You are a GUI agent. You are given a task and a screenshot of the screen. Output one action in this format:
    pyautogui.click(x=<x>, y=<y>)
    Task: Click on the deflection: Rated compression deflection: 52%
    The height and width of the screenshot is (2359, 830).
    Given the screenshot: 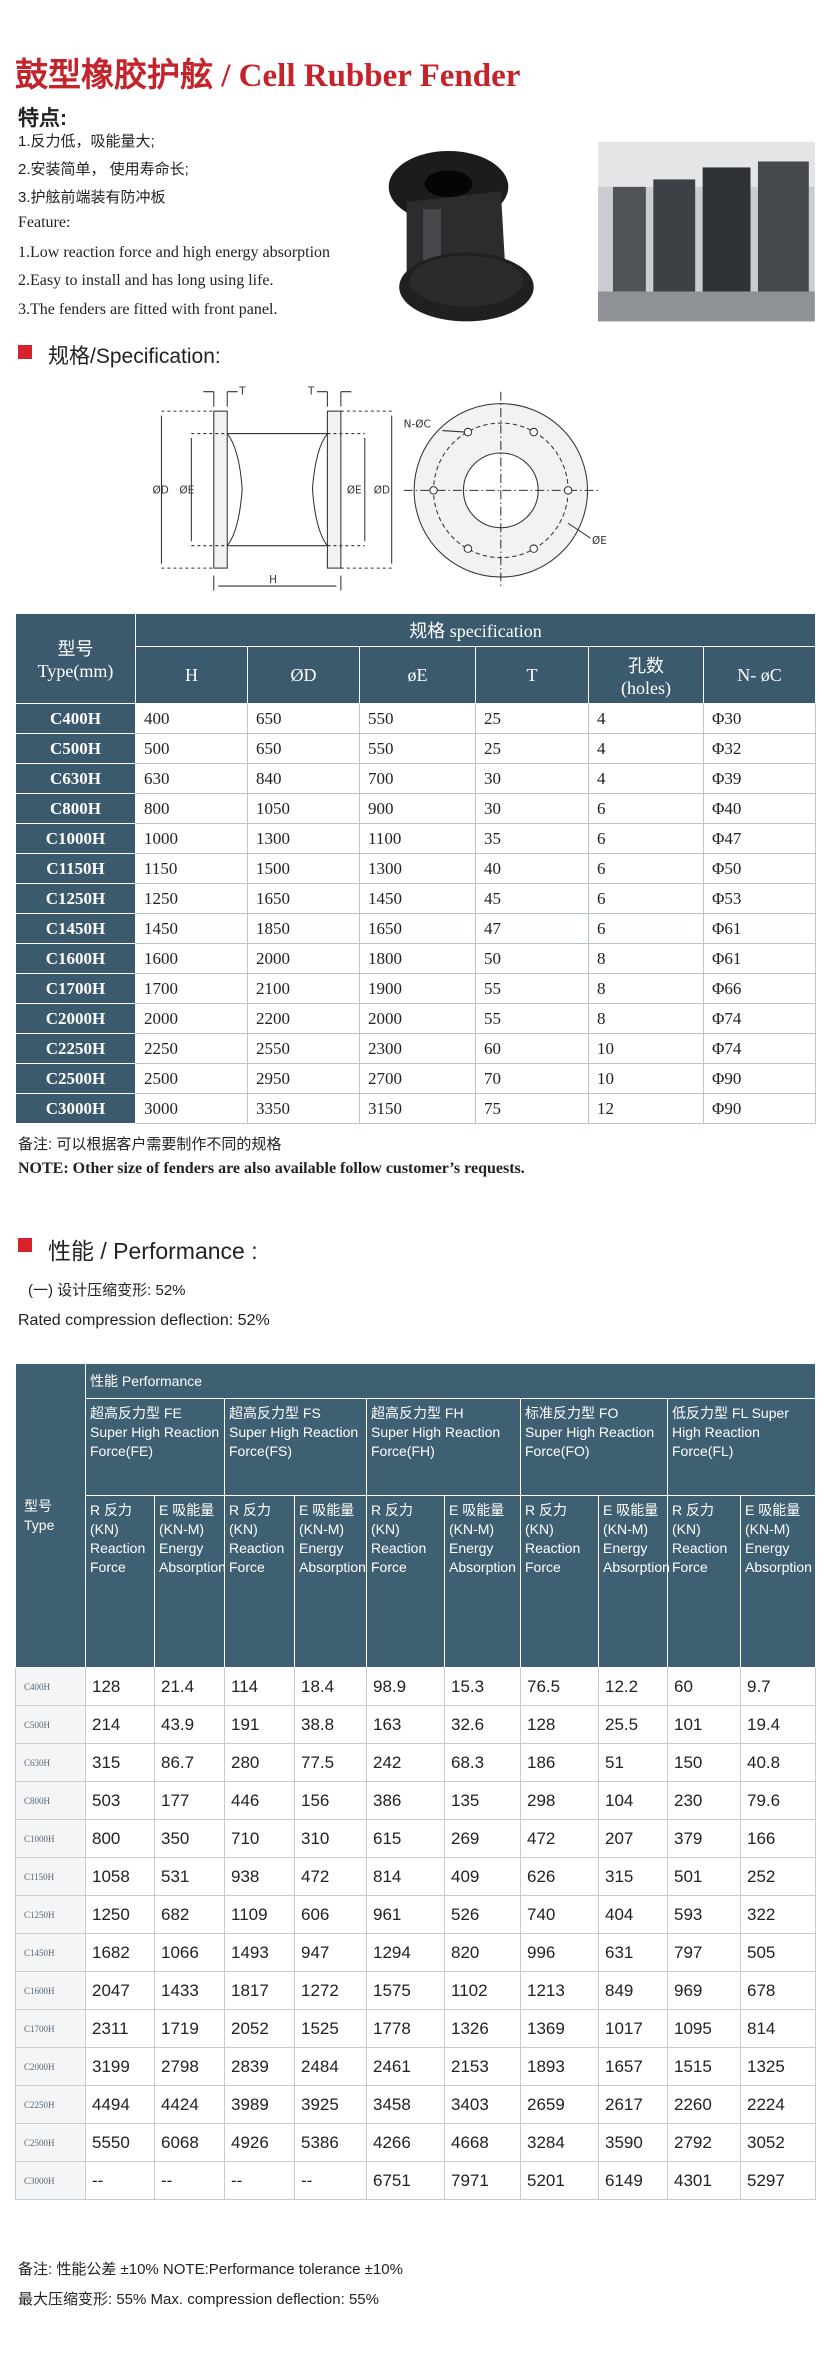 What is the action you would take?
    pyautogui.click(x=144, y=1320)
    